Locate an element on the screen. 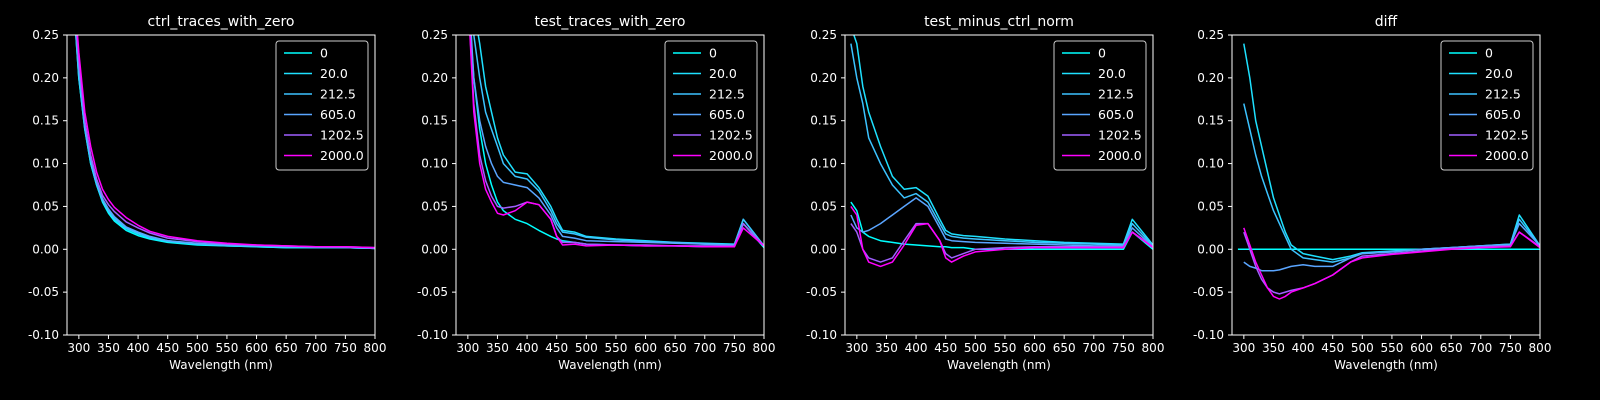  y-tick-label: 0.00 is located at coordinates (45, 249).